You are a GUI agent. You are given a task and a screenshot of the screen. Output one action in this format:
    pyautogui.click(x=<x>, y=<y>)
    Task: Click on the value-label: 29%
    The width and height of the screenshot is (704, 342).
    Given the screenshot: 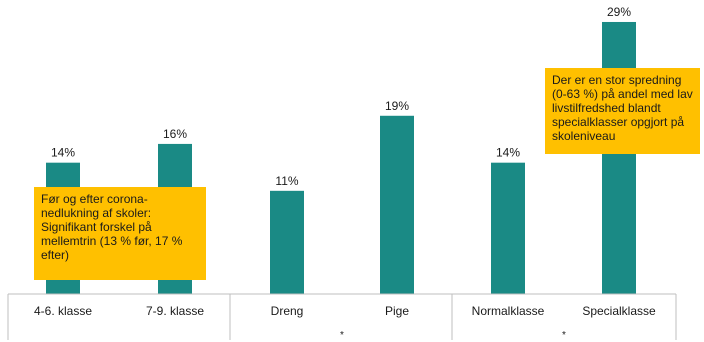 What is the action you would take?
    pyautogui.click(x=619, y=12)
    